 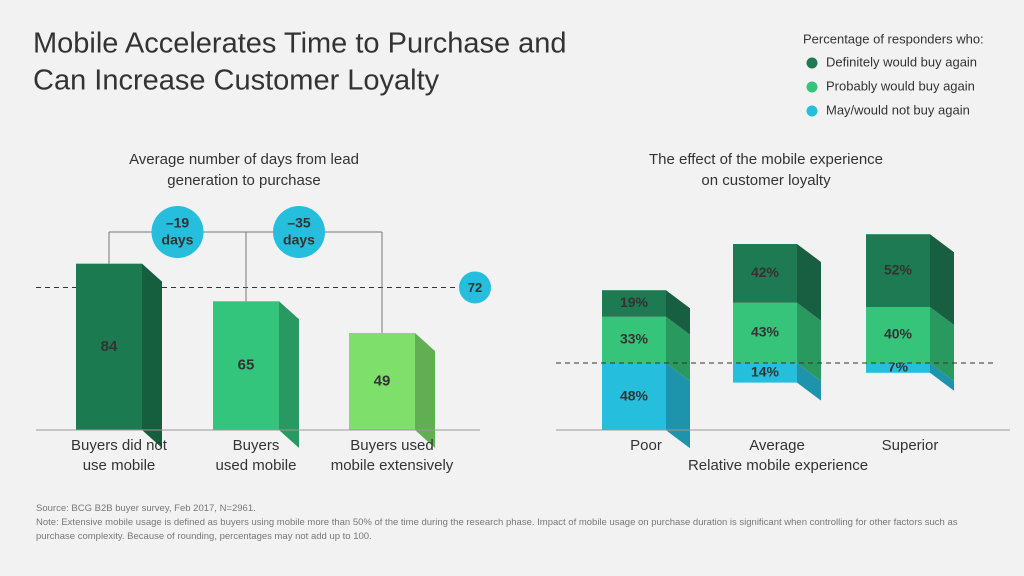 What do you see at coordinates (119, 465) in the screenshot?
I see `x-tick-label: use mobile` at bounding box center [119, 465].